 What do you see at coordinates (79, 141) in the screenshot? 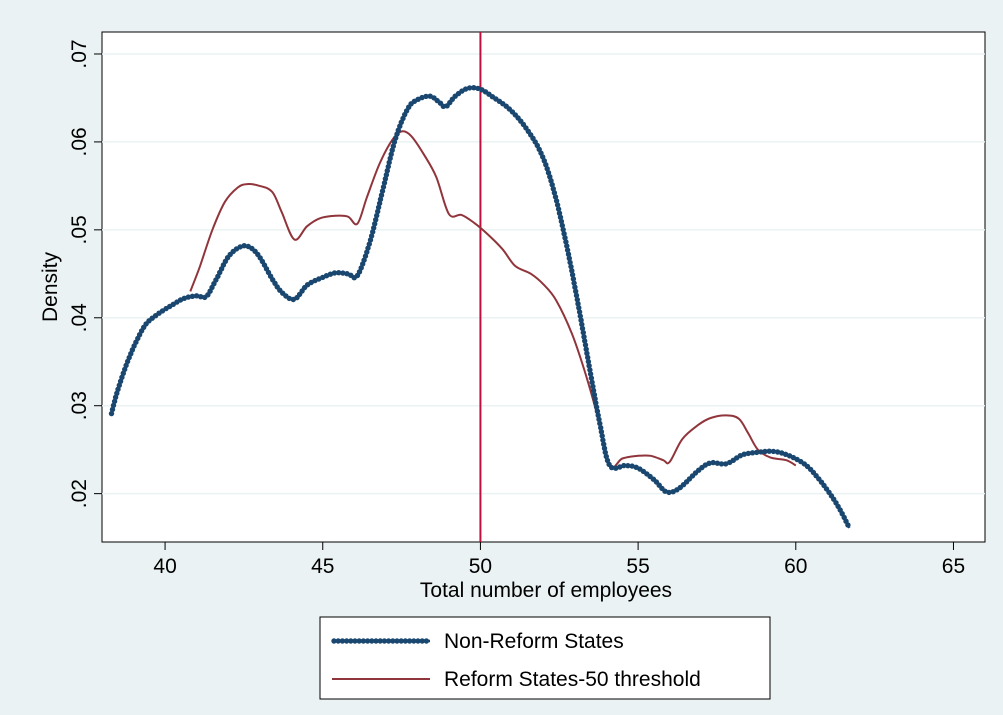
I see `y-tick-label: .06` at bounding box center [79, 141].